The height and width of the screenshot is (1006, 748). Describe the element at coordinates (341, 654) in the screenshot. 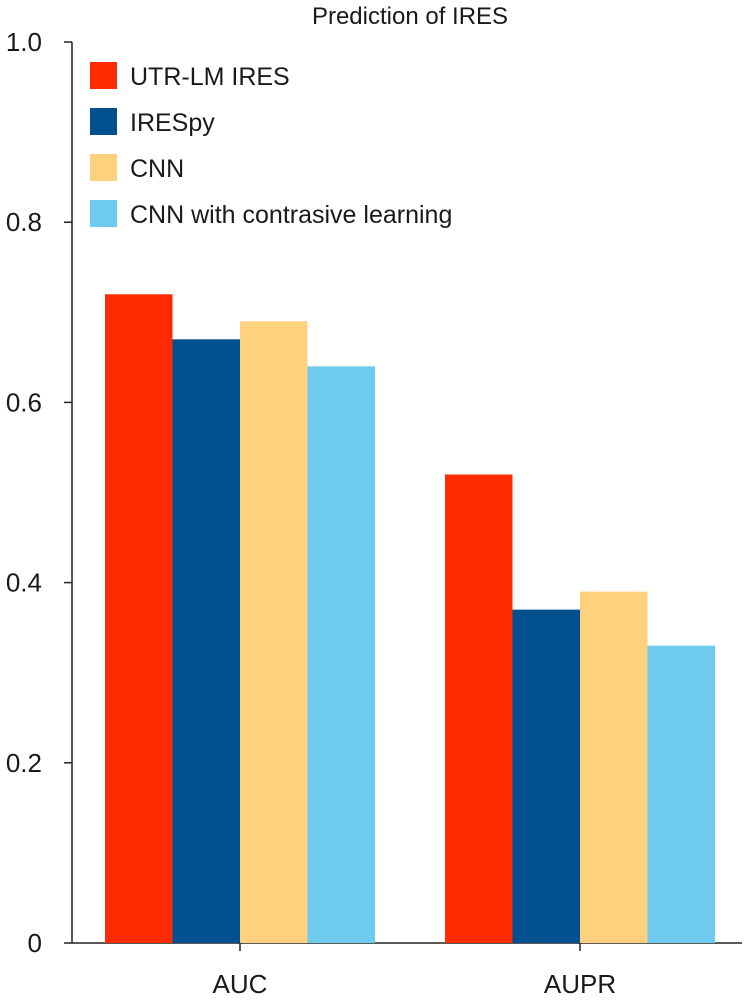

I see `bar-cnn-with-contrasive-learning-auc` at that location.